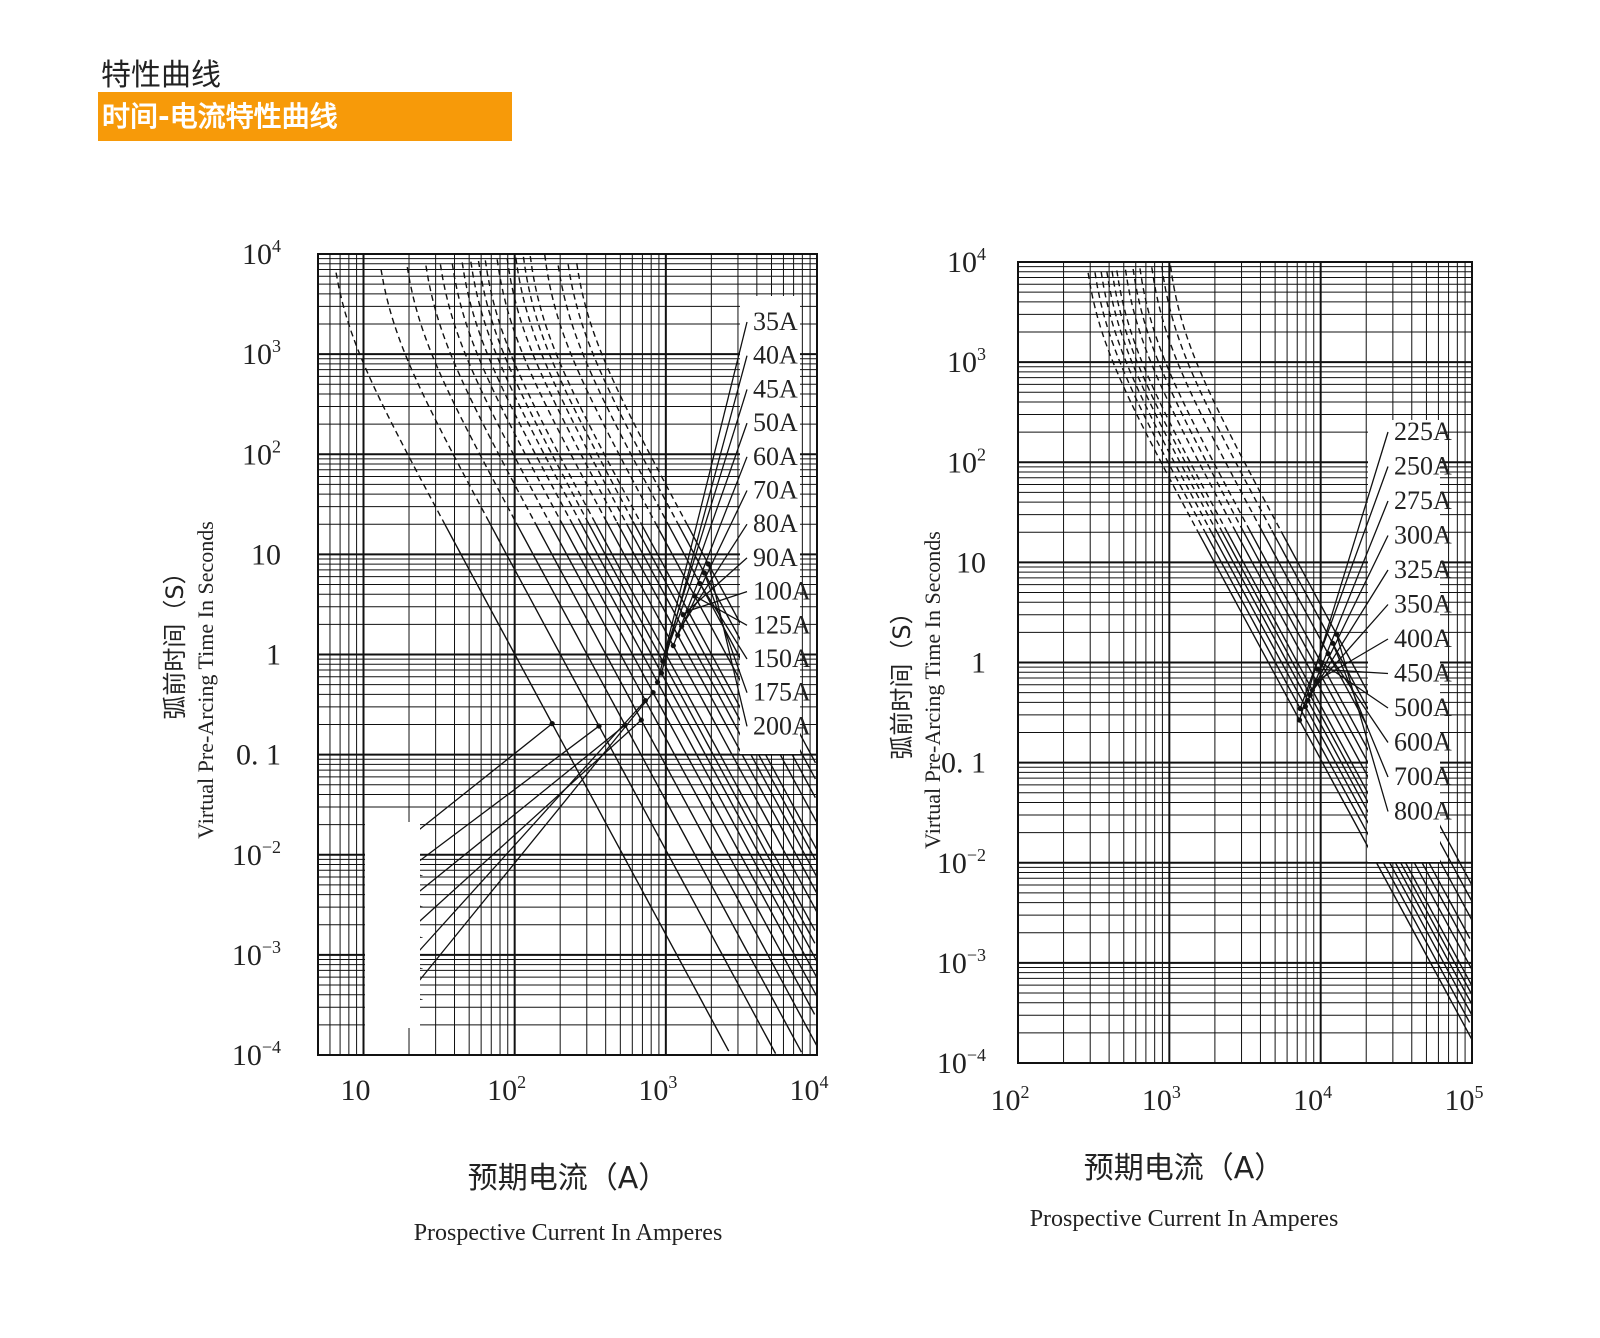 The height and width of the screenshot is (1338, 1600). I want to click on leader-dot-45A, so click(663, 661).